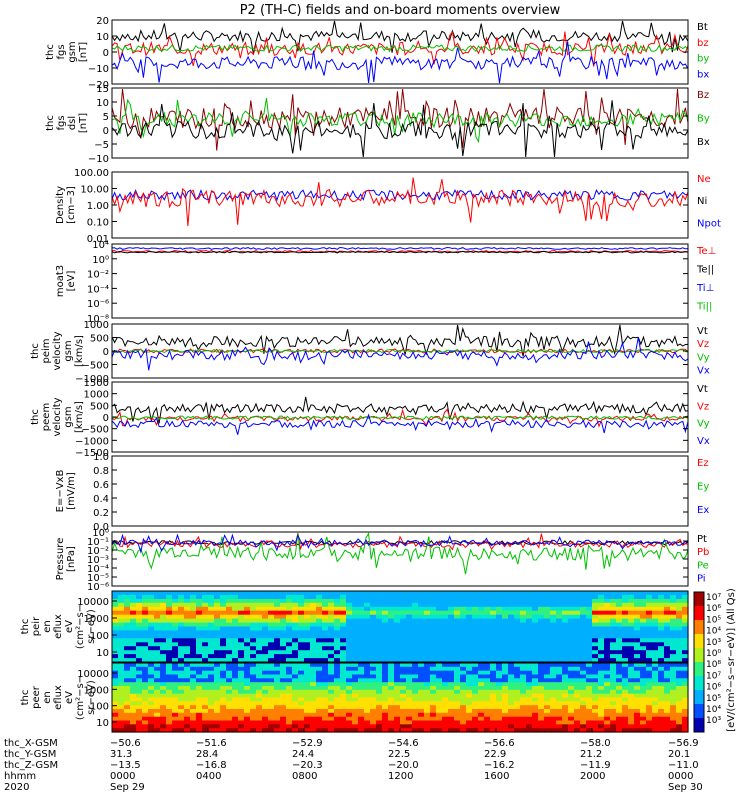  What do you see at coordinates (83, 123) in the screenshot?
I see `y-axis-label: [nT]` at bounding box center [83, 123].